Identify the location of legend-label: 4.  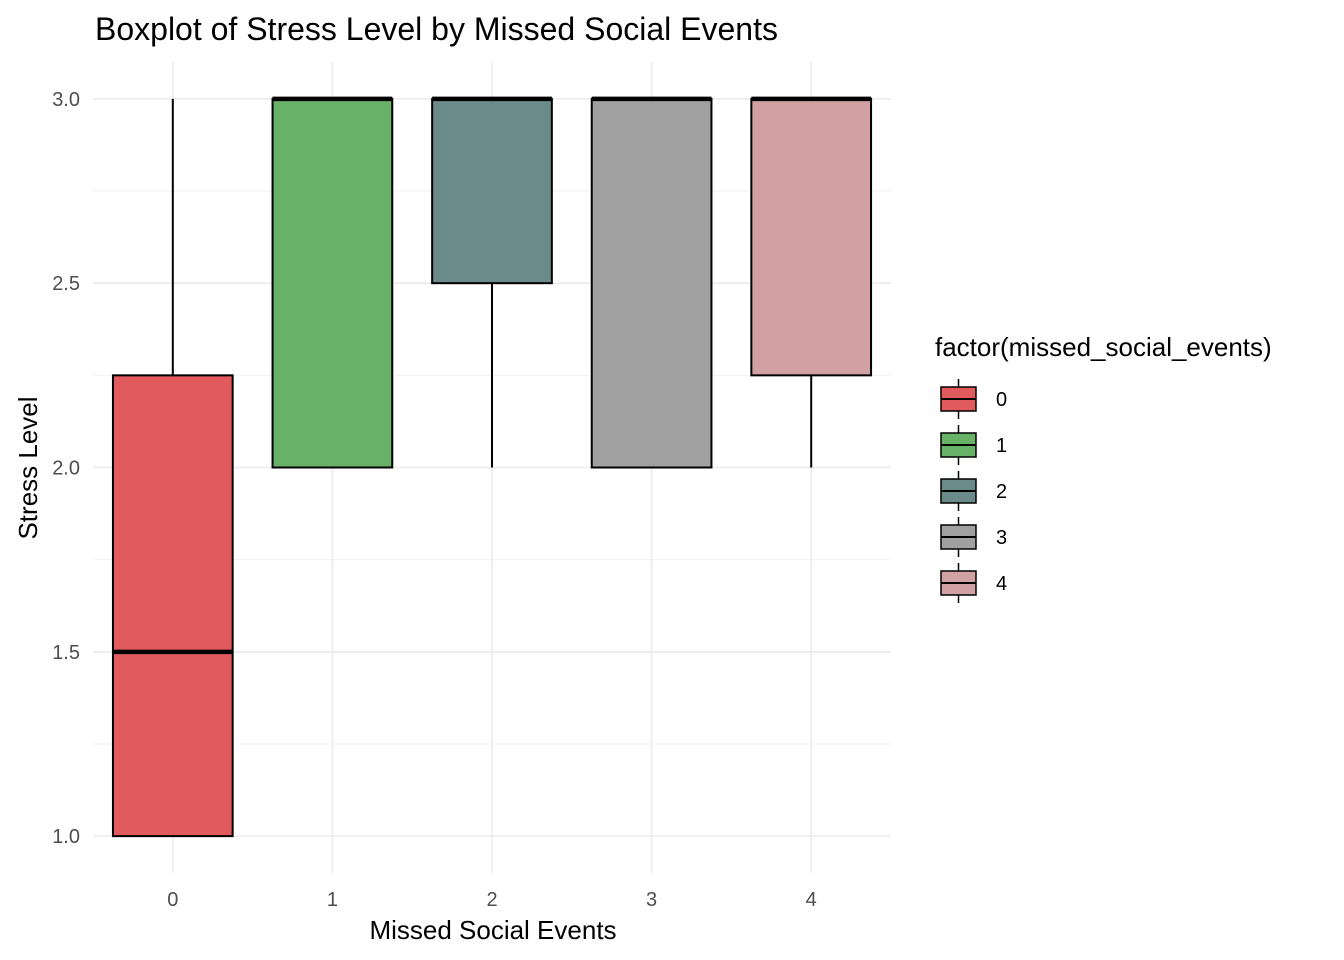
(1001, 584).